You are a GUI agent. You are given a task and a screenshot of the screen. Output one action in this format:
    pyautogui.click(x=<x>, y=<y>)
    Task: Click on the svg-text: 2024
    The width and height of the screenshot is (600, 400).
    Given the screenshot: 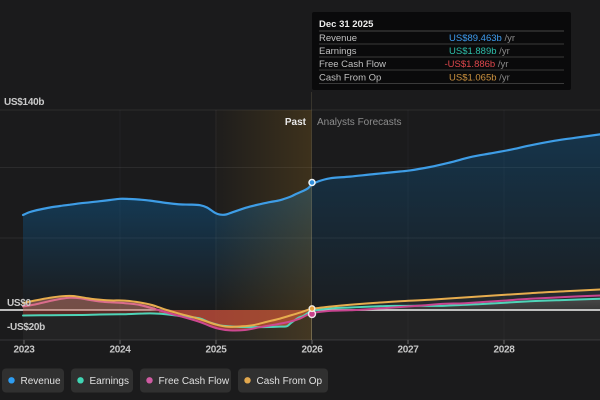 What is the action you would take?
    pyautogui.click(x=120, y=350)
    